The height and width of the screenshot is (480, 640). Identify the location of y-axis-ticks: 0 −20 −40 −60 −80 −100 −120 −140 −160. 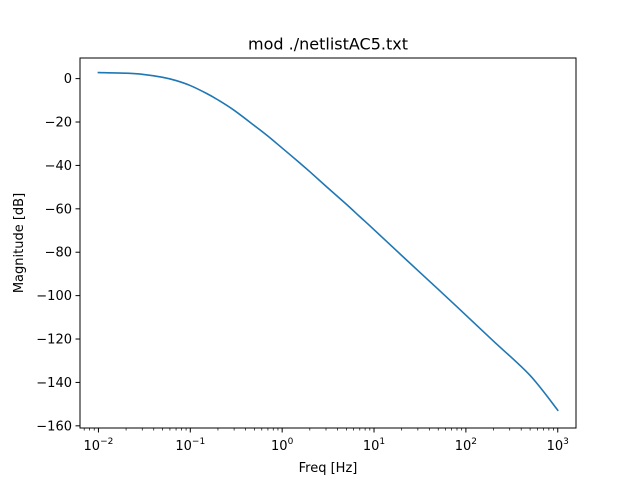
(58, 253).